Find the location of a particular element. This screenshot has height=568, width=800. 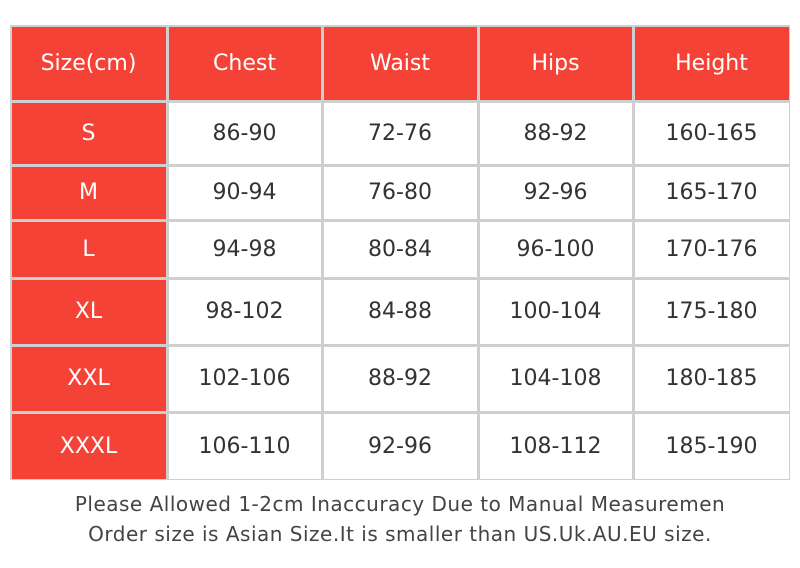

value-cell: 165-170 is located at coordinates (711, 192).